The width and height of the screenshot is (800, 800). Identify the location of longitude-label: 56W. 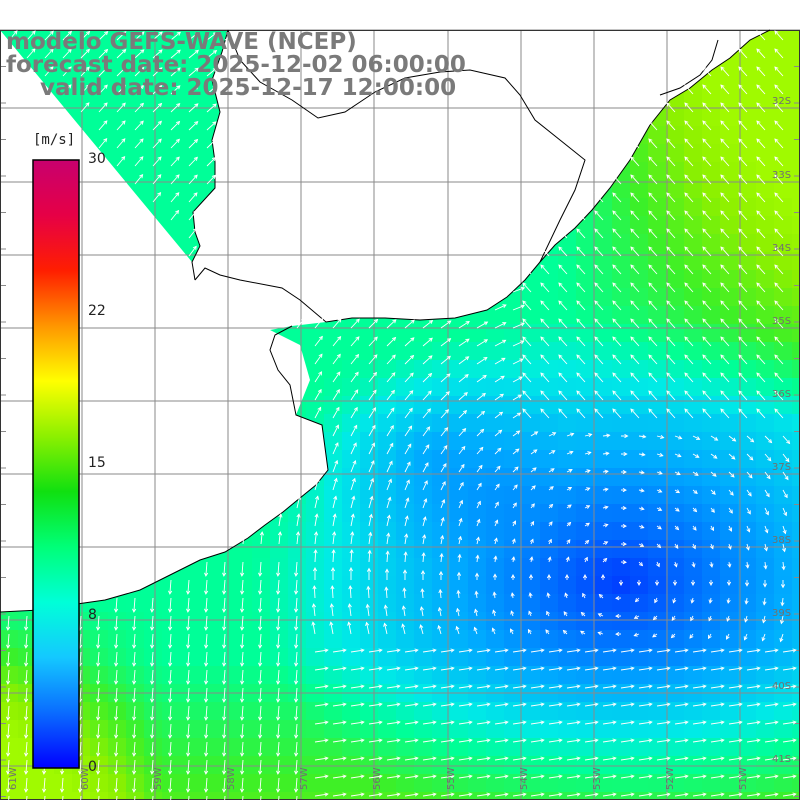
(377, 778).